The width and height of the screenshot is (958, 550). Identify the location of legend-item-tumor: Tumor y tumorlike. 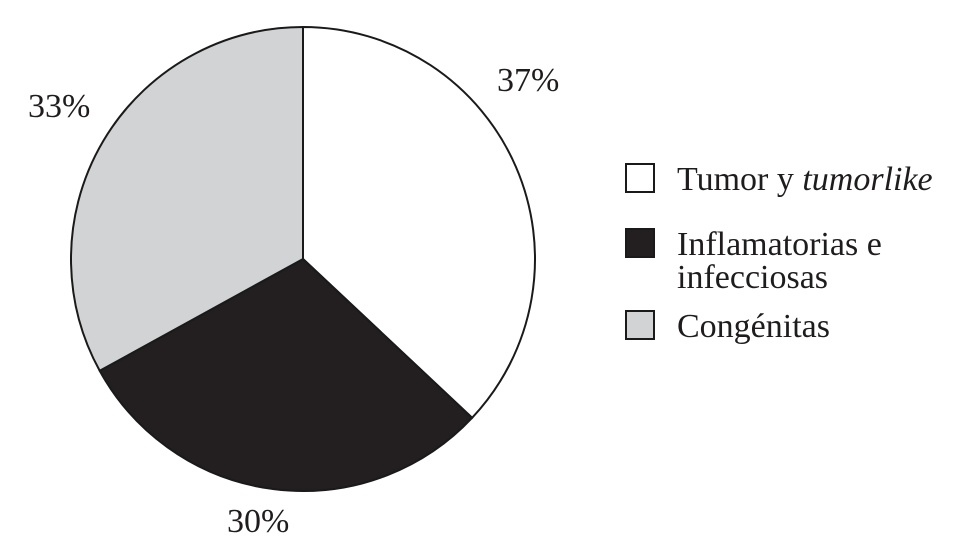
(791, 179).